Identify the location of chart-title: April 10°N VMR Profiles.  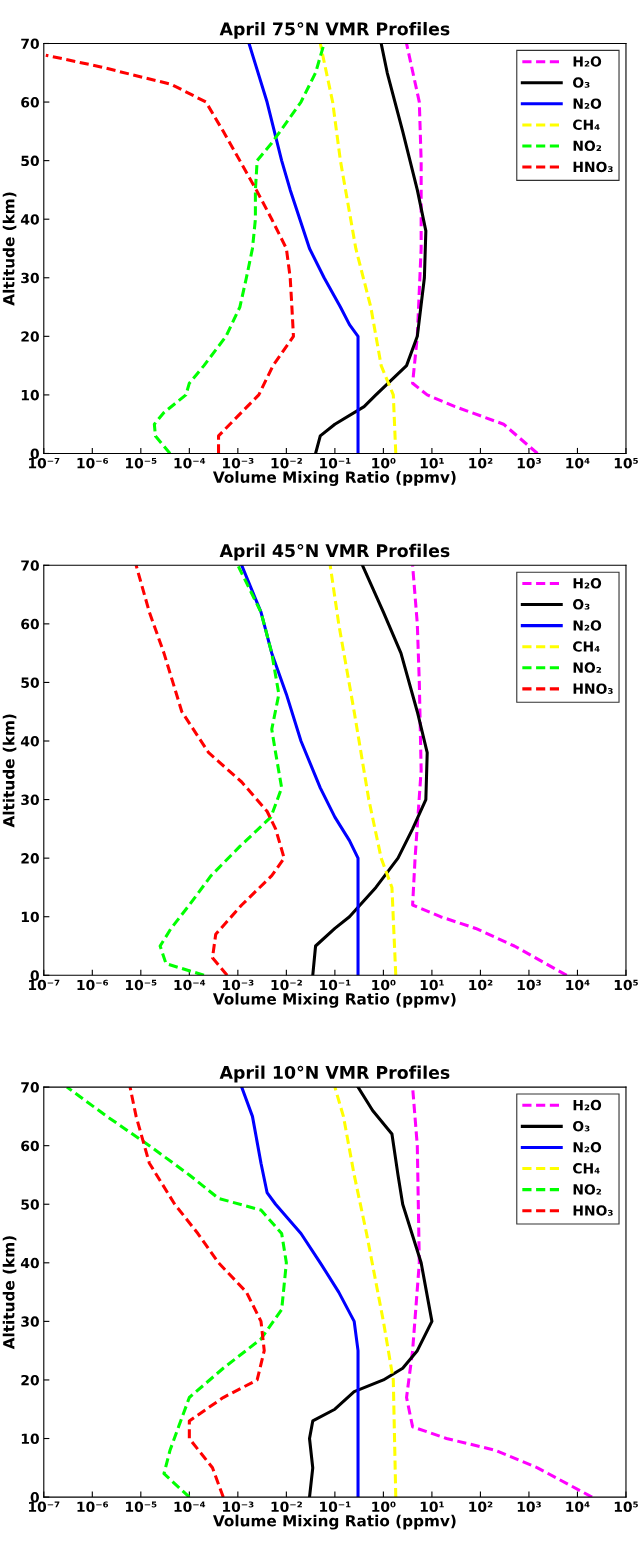
(334, 1074).